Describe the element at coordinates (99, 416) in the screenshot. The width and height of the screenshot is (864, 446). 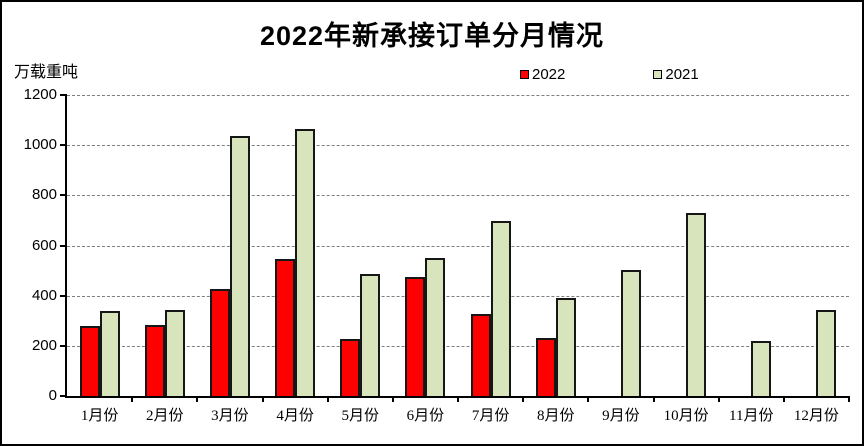
I see `x-category-label: 1月份` at that location.